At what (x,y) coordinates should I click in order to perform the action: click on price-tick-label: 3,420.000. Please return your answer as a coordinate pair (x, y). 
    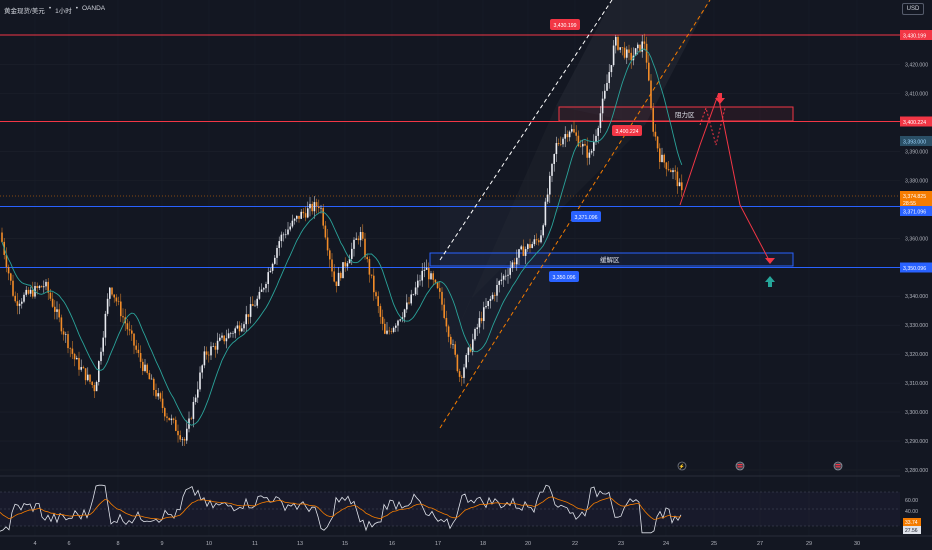
    Looking at the image, I should click on (916, 66).